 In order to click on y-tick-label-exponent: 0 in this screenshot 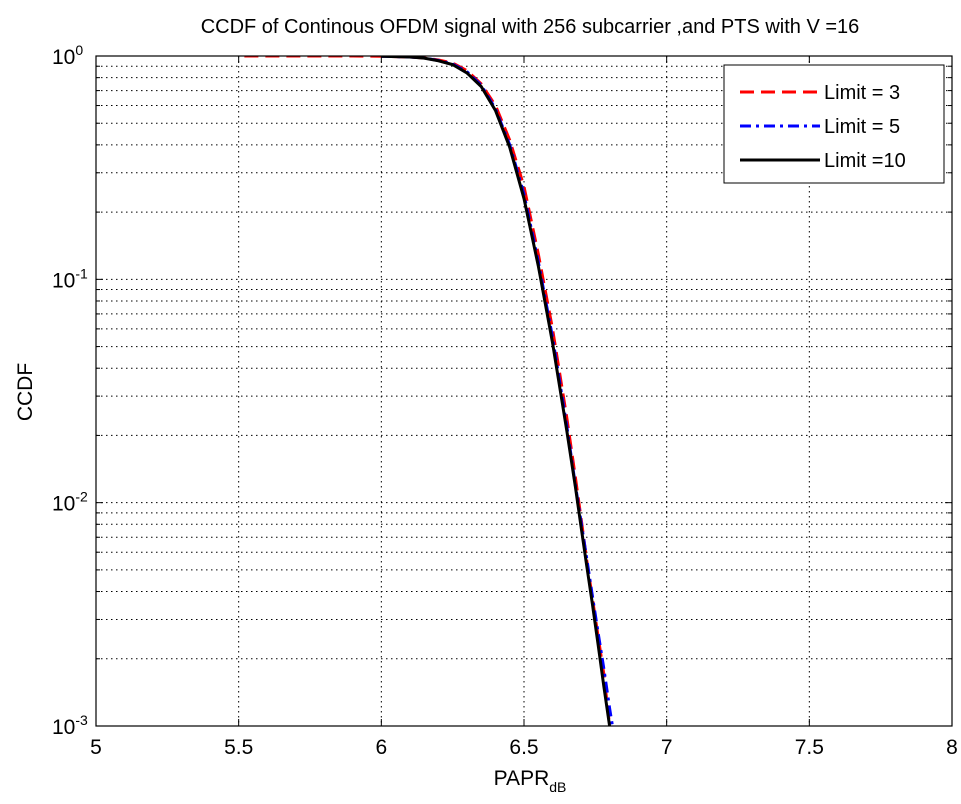, I will do `click(79, 50)`.